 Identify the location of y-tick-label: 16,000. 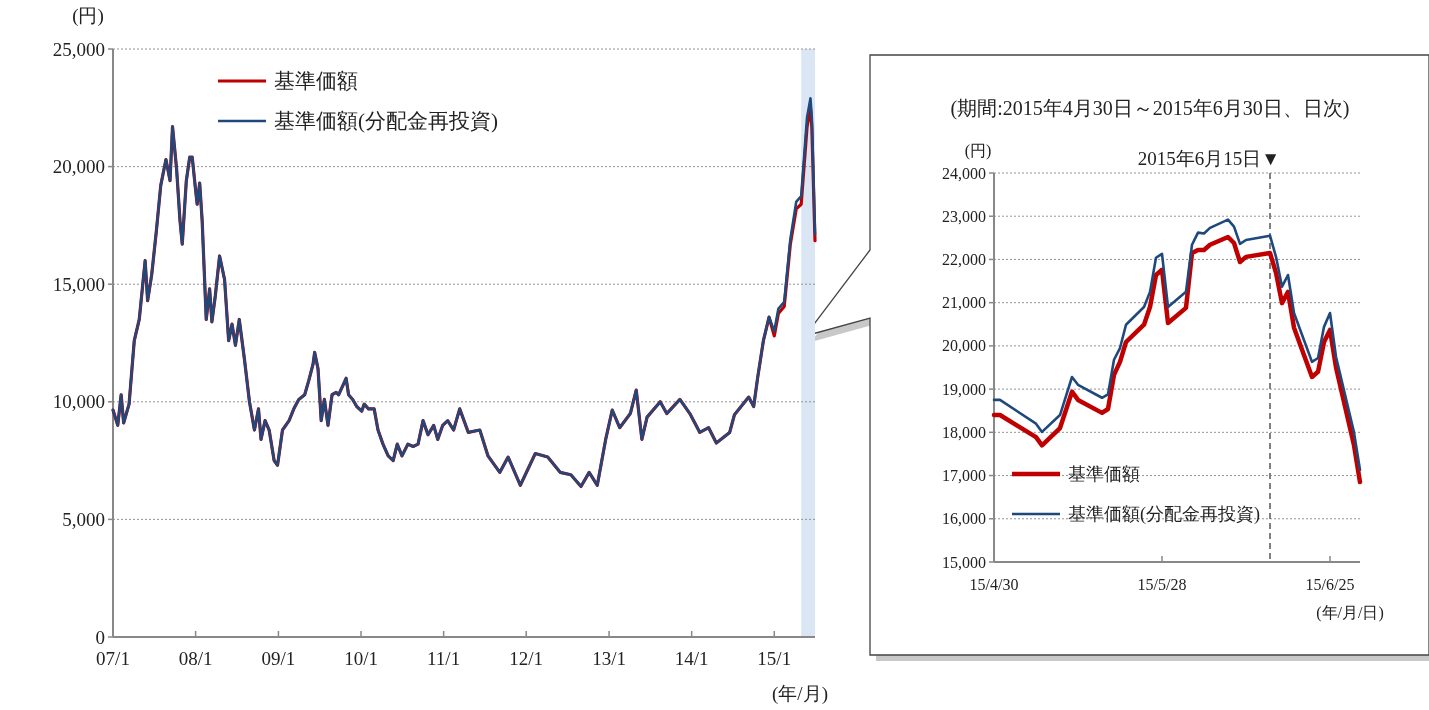
(964, 519).